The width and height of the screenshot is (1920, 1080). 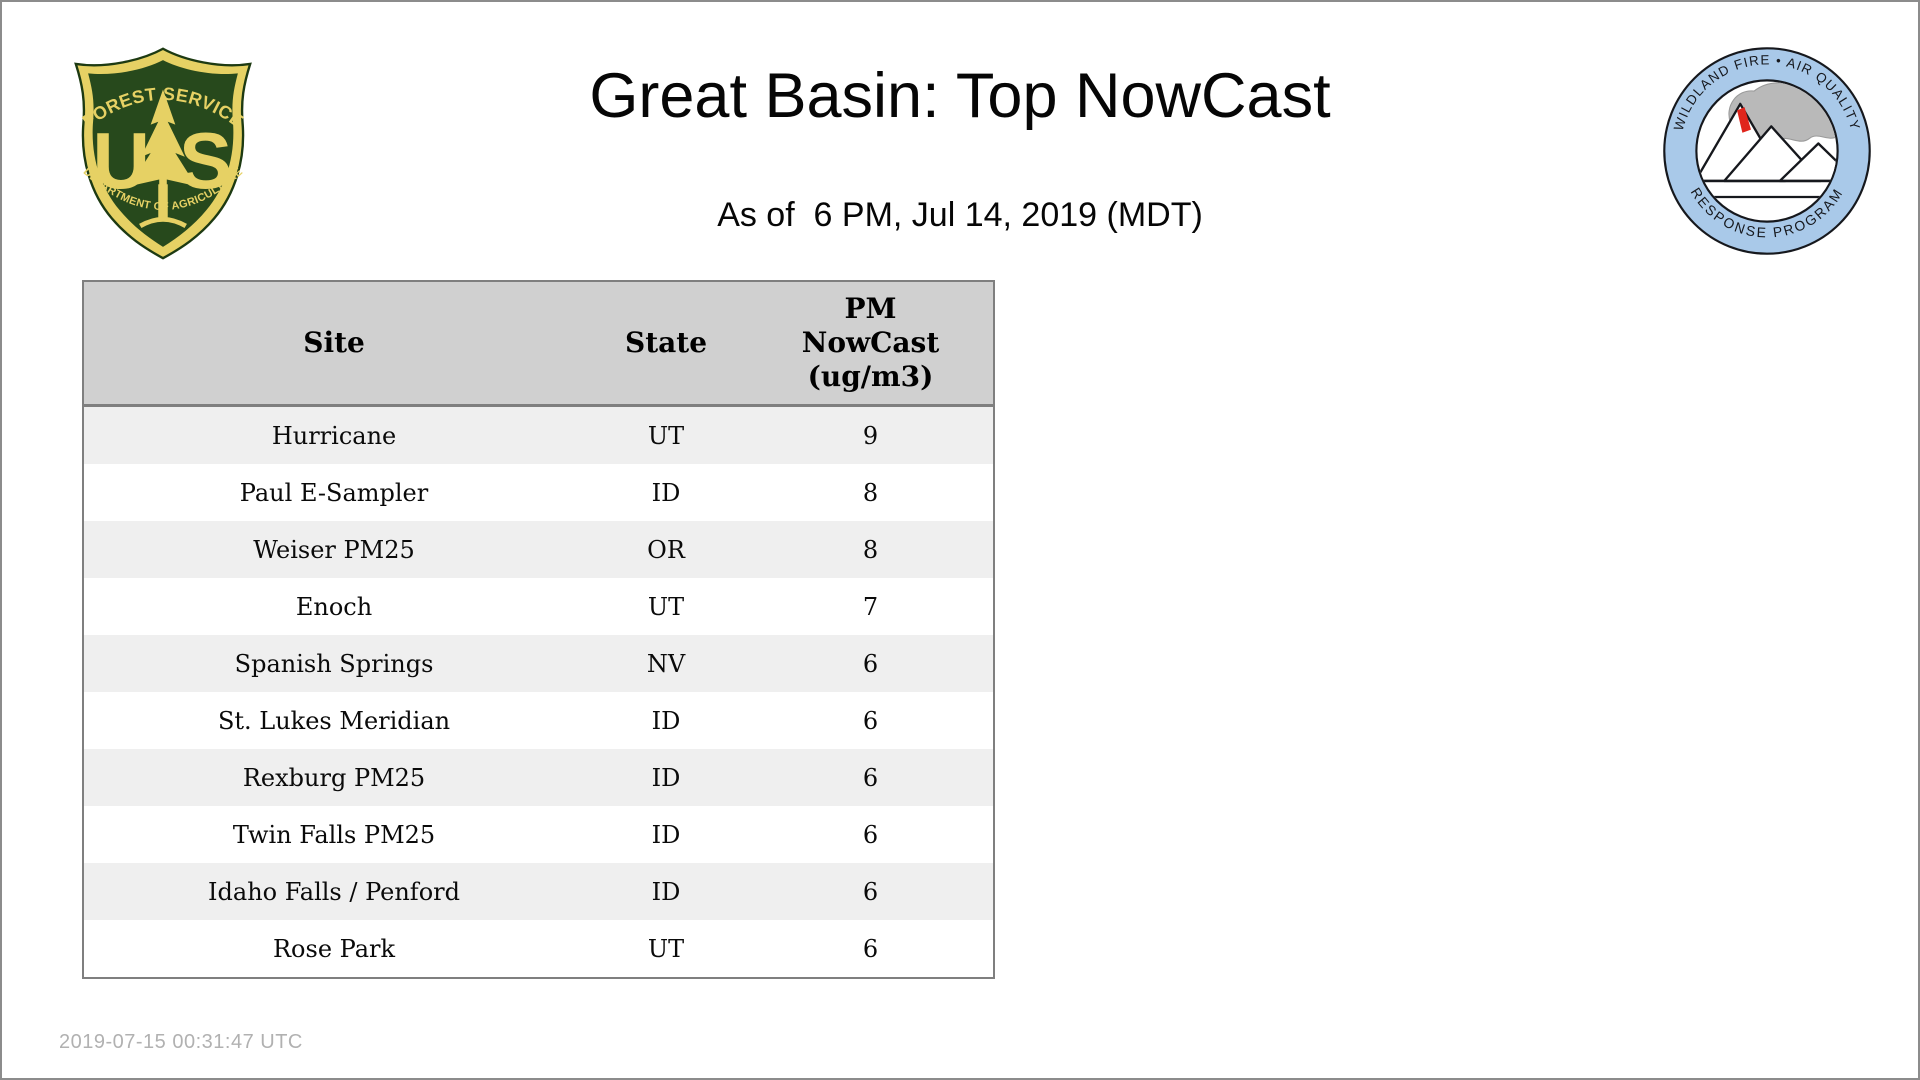 I want to click on col-header-site: Site, so click(x=334, y=344).